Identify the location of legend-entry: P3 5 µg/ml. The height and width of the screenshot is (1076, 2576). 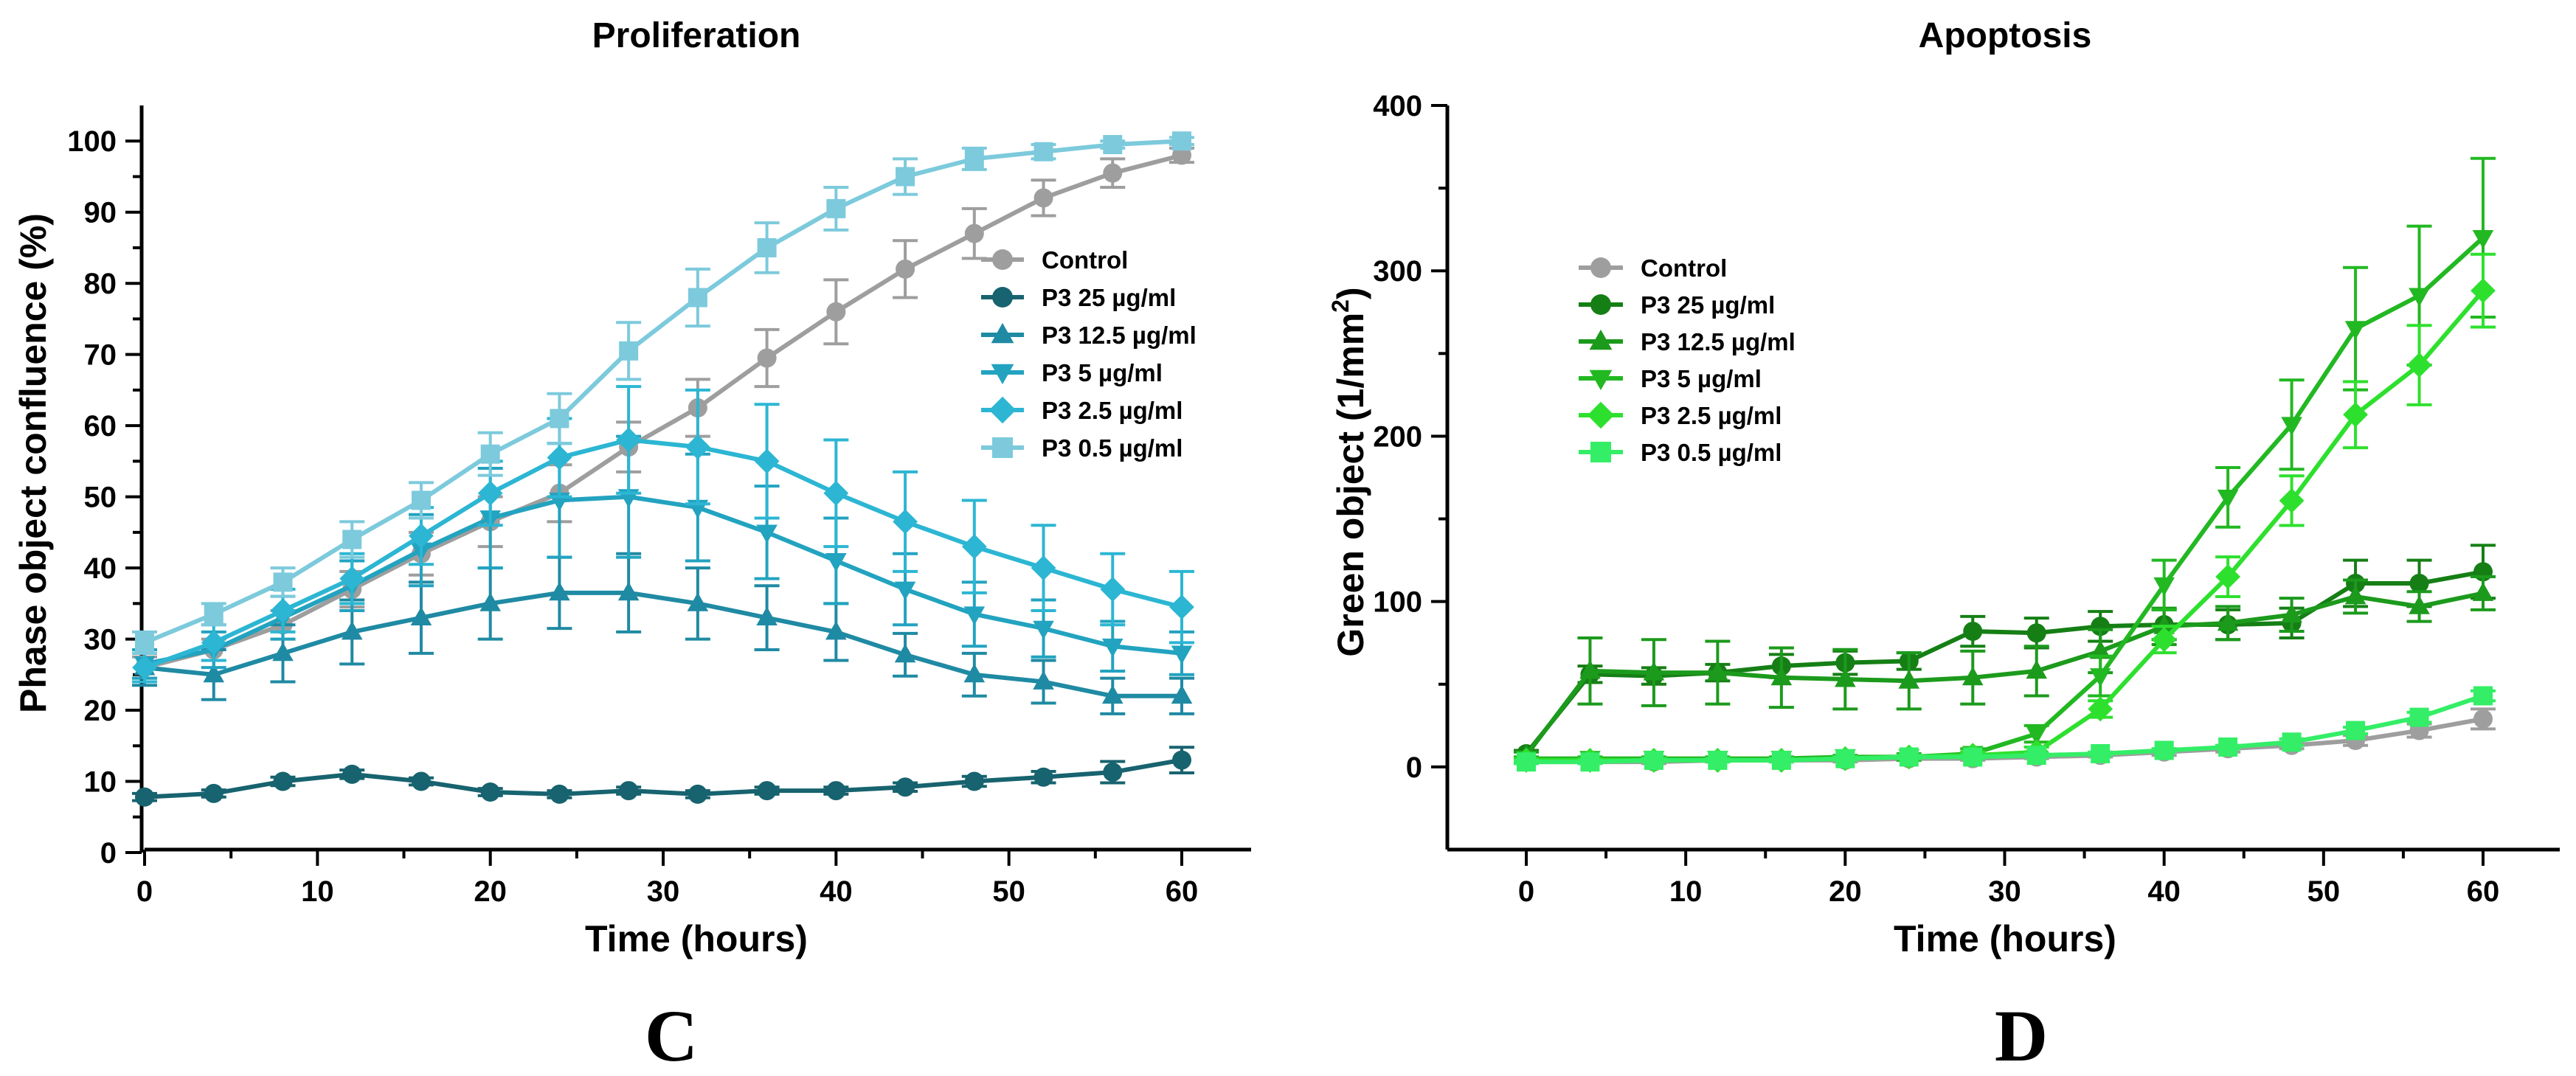
(1072, 373).